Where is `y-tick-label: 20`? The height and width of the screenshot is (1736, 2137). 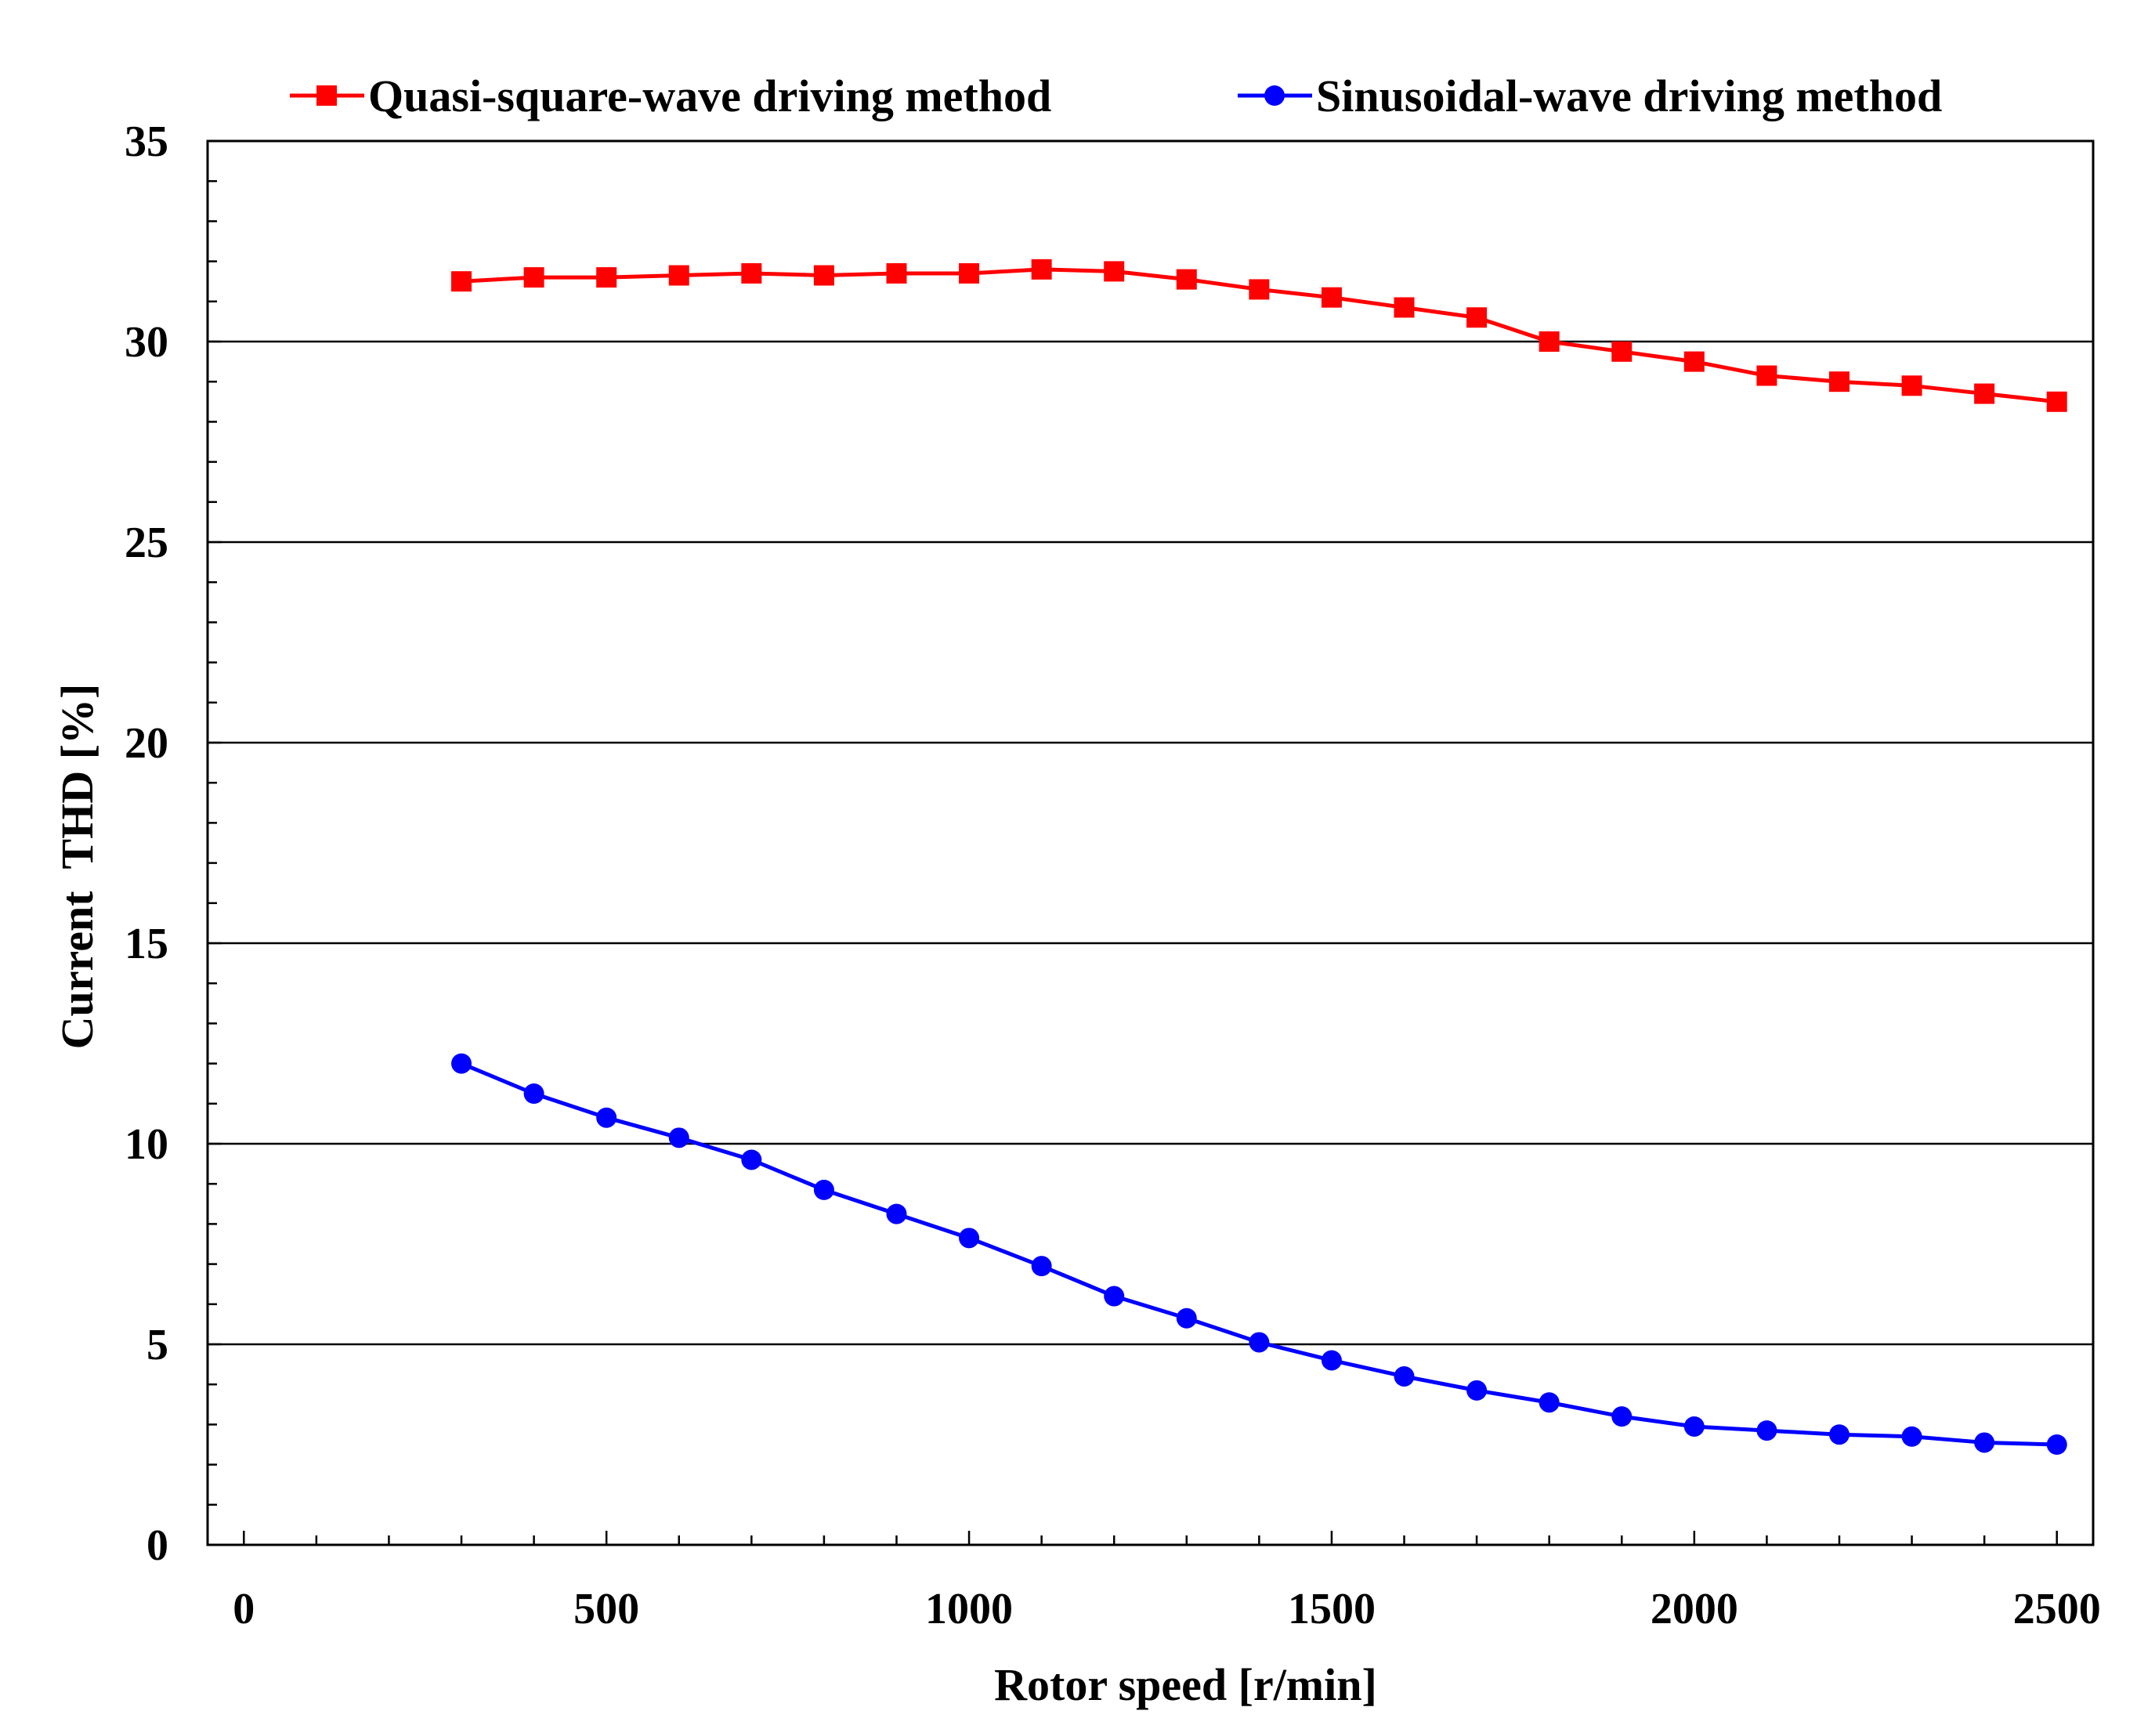 y-tick-label: 20 is located at coordinates (146, 743).